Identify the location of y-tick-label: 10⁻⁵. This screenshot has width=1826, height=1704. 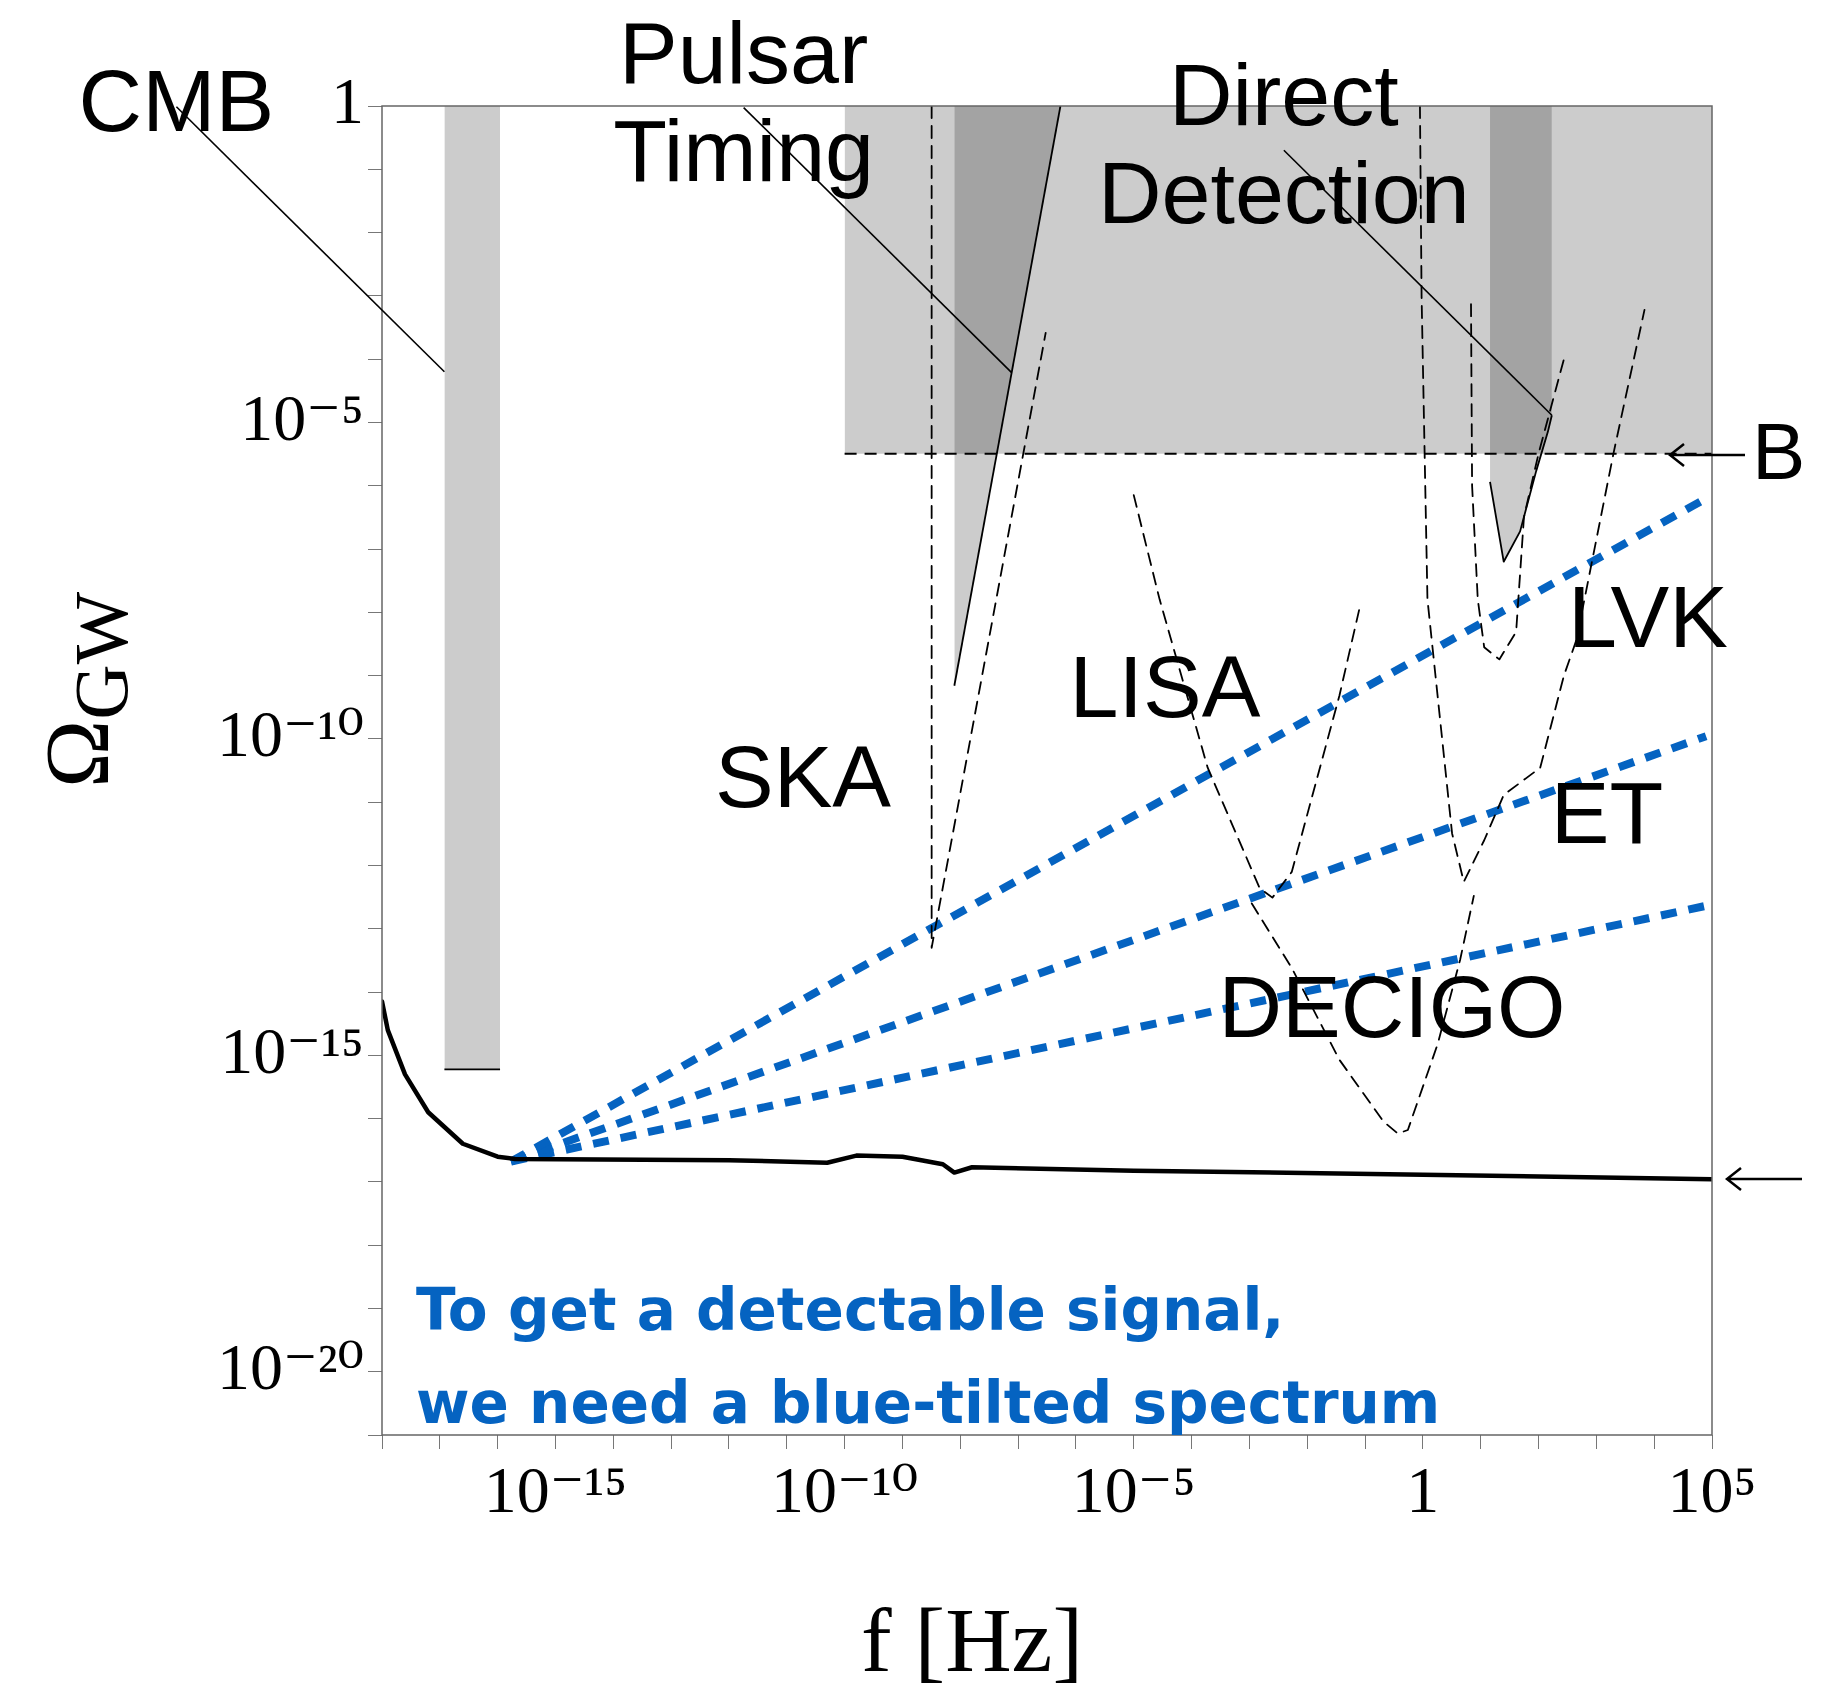
(302, 417).